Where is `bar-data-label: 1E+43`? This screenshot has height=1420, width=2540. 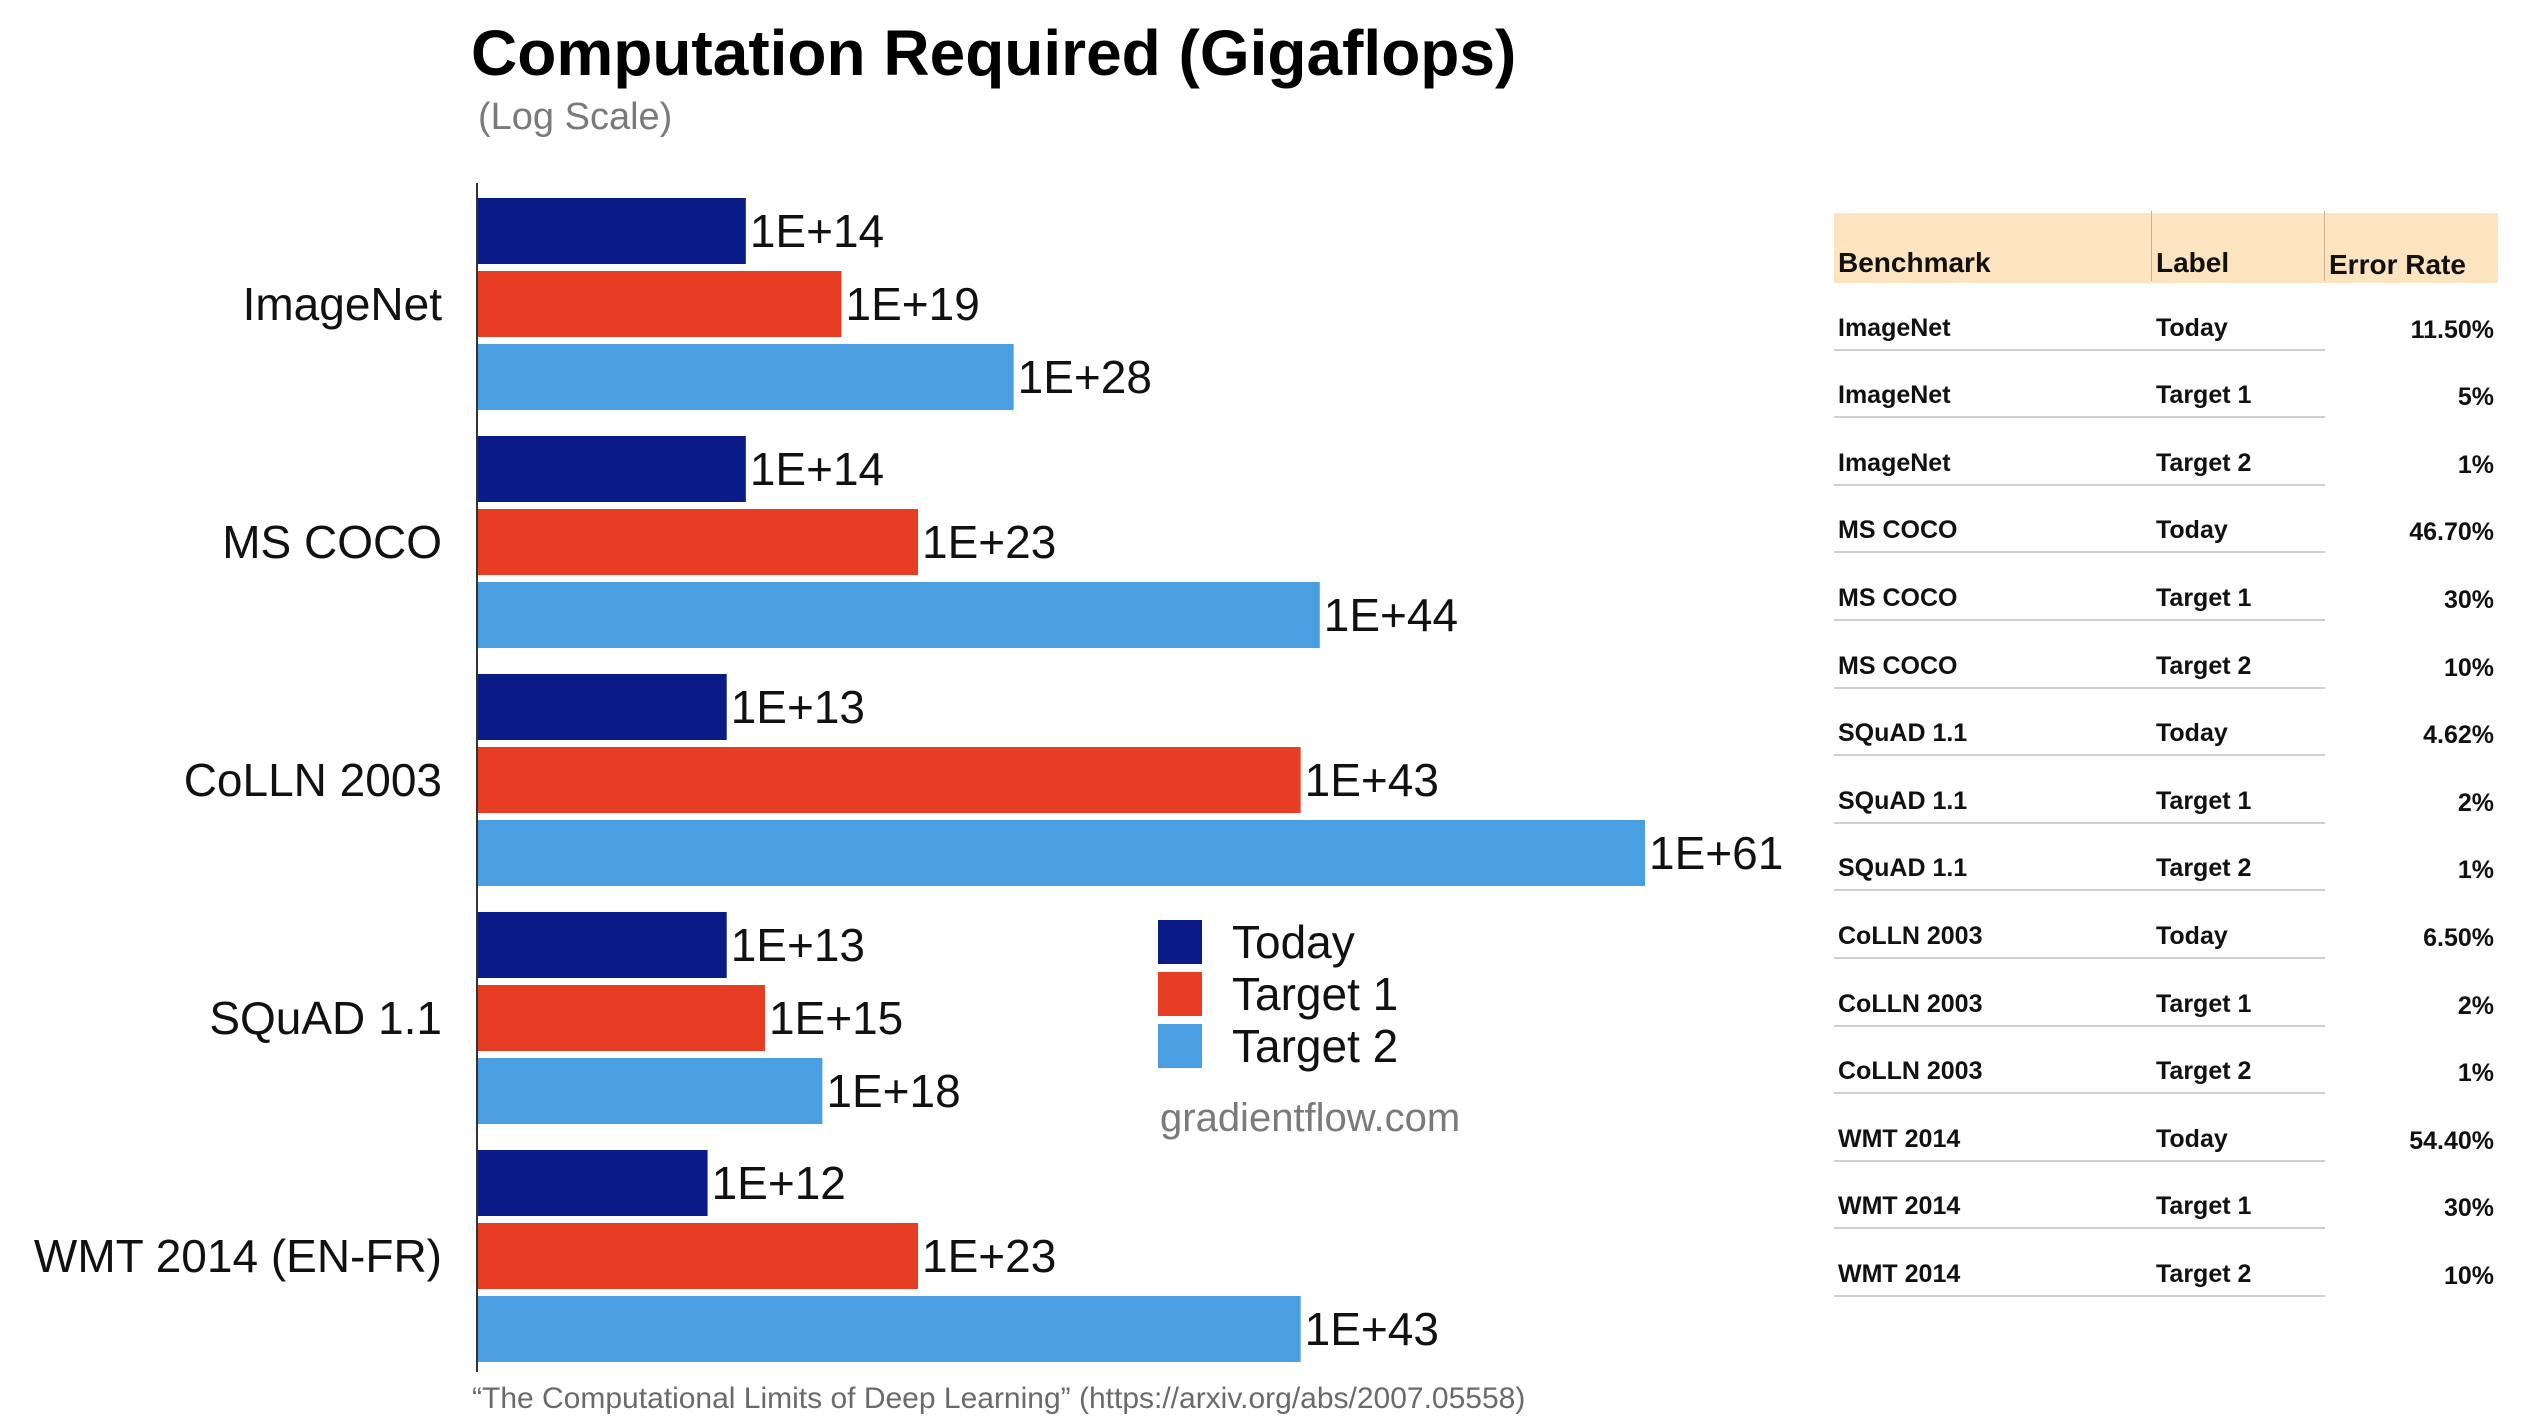
bar-data-label: 1E+43 is located at coordinates (1372, 780).